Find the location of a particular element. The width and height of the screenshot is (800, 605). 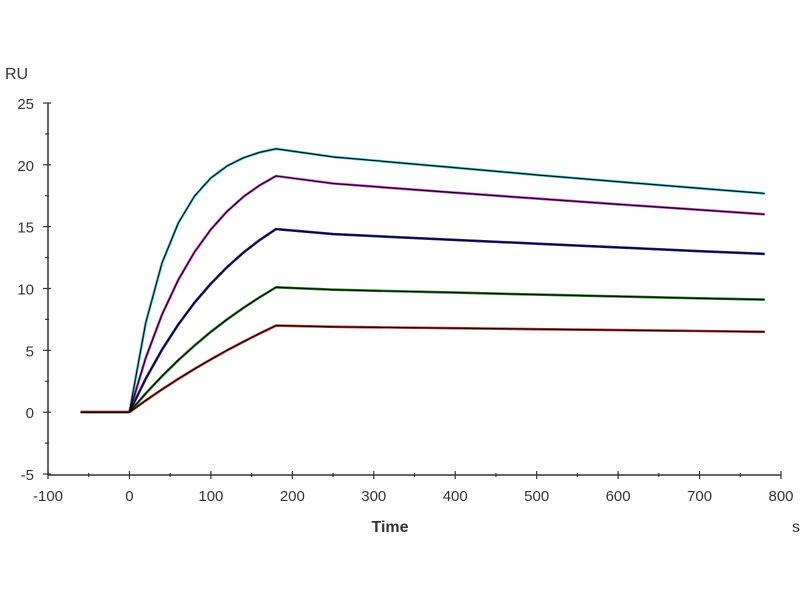

x-tick-label: 200 is located at coordinates (292, 496).